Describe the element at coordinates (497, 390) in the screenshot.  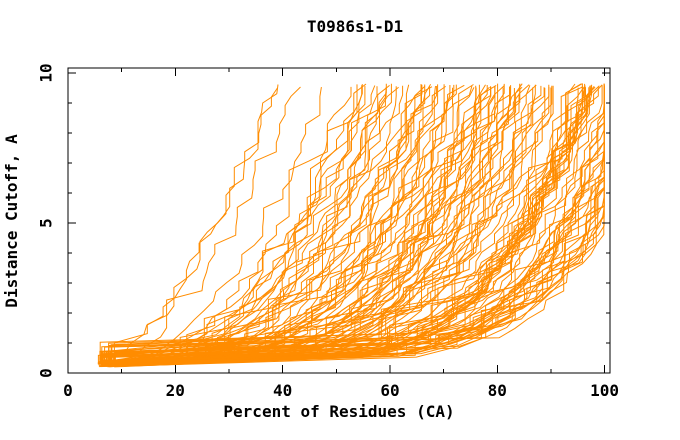
I see `x-tick-label: 80` at that location.